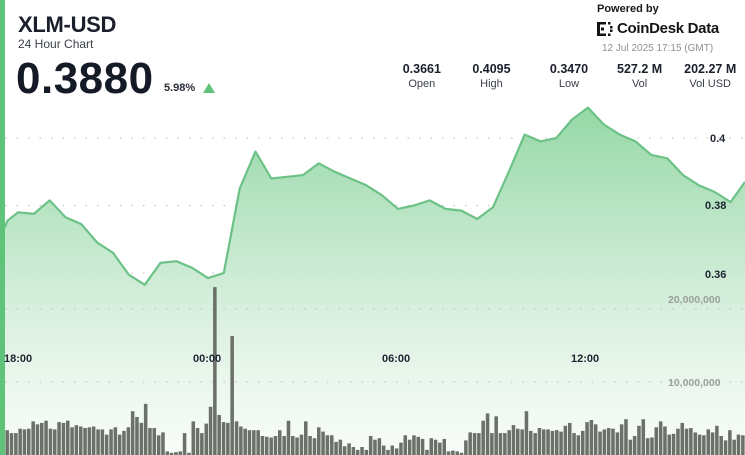  What do you see at coordinates (85, 78) in the screenshot?
I see `current-price: 0.3880` at bounding box center [85, 78].